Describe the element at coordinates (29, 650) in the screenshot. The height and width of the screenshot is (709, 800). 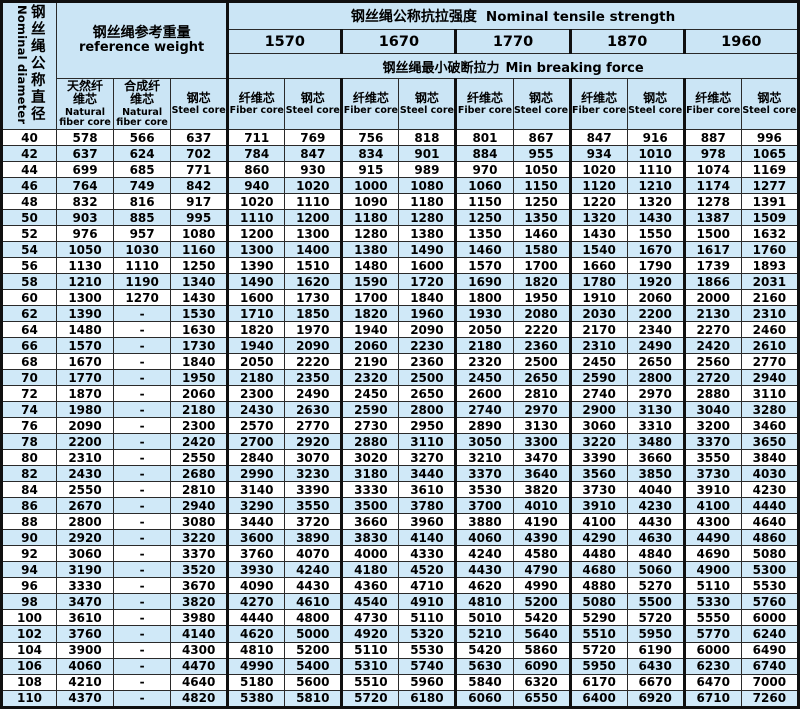
I see `diameter-cell: 104` at that location.